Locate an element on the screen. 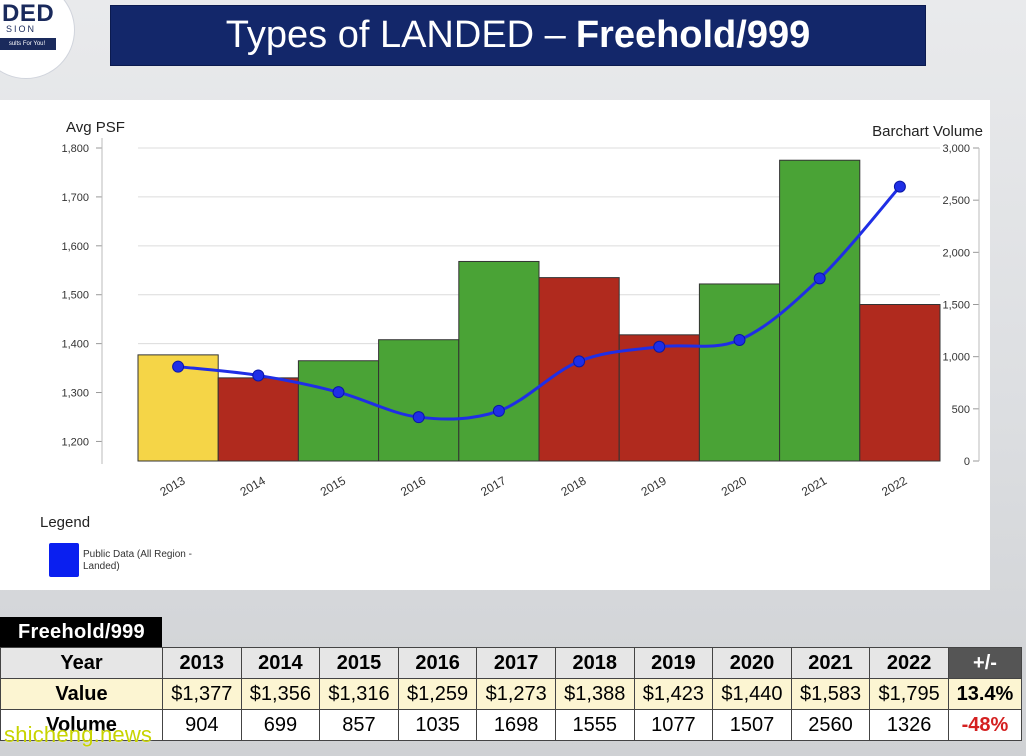 The width and height of the screenshot is (1026, 756). right-axis-title: Barchart Volume is located at coordinates (927, 131).